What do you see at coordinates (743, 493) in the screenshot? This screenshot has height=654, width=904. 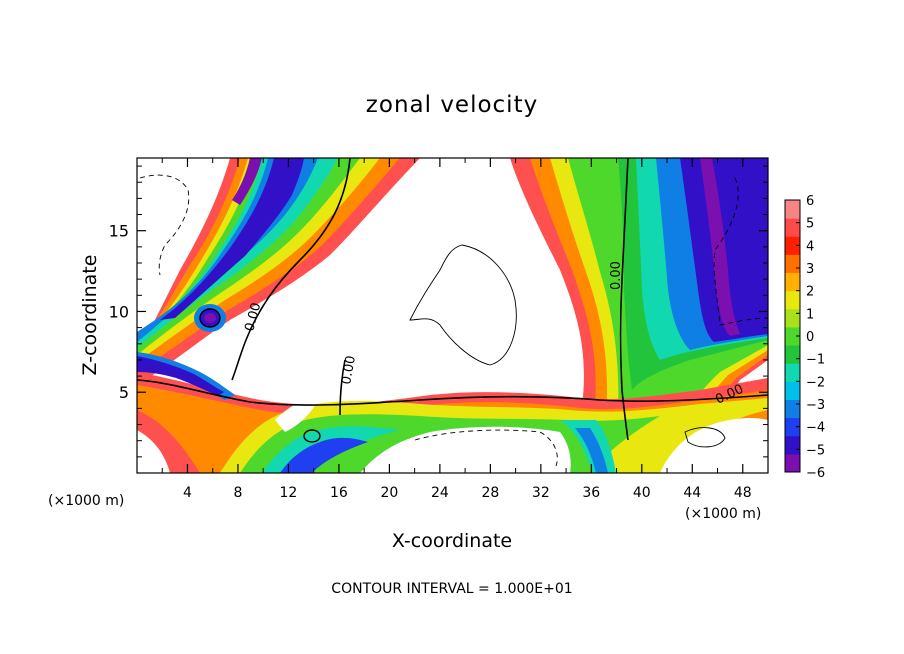 I see `x-tick-label: 48` at bounding box center [743, 493].